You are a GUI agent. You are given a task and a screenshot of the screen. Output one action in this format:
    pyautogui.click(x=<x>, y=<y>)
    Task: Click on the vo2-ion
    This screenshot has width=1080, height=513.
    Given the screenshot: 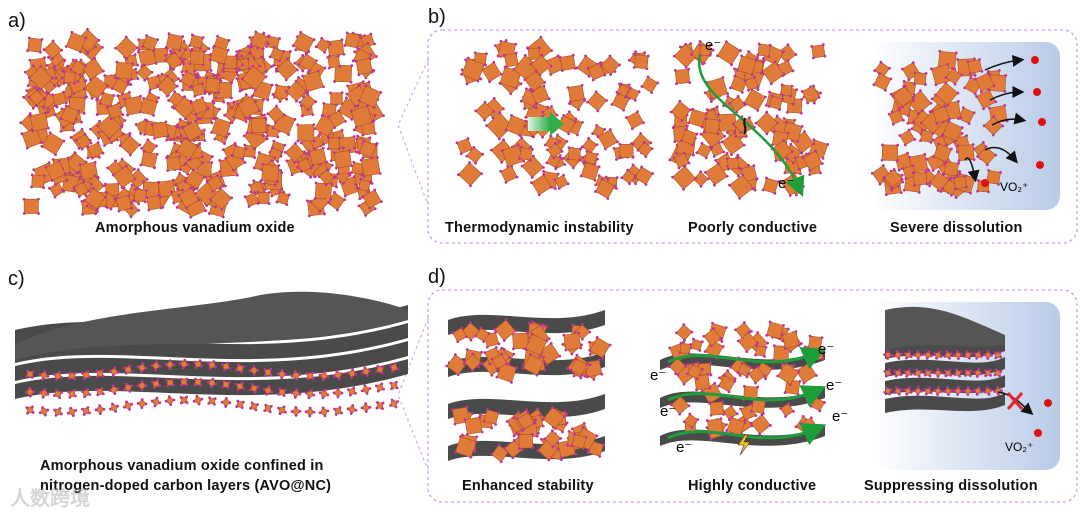 What is the action you would take?
    pyautogui.click(x=1040, y=165)
    